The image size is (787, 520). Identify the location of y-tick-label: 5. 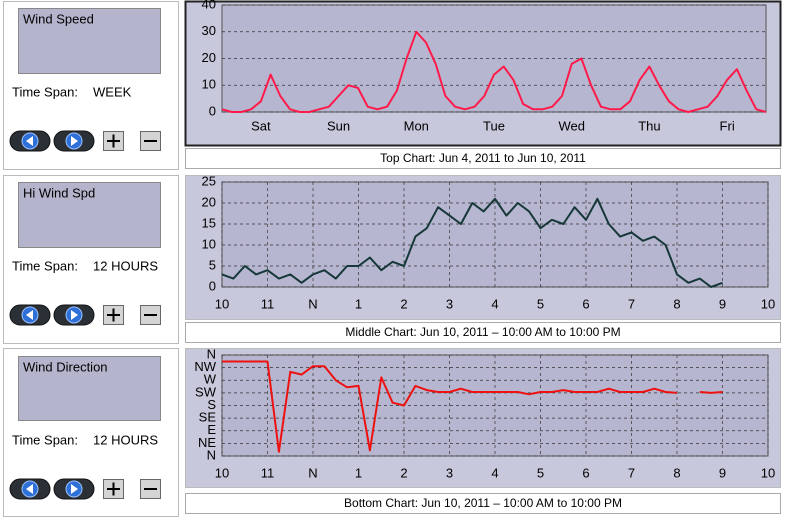
(212, 264).